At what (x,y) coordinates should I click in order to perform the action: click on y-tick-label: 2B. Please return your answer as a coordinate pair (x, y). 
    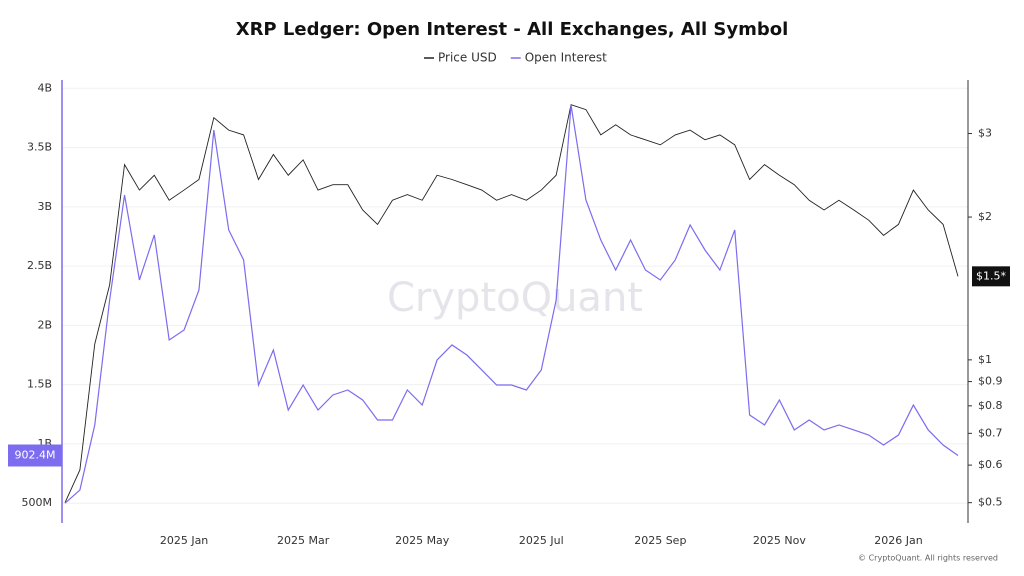
    Looking at the image, I should click on (44, 324).